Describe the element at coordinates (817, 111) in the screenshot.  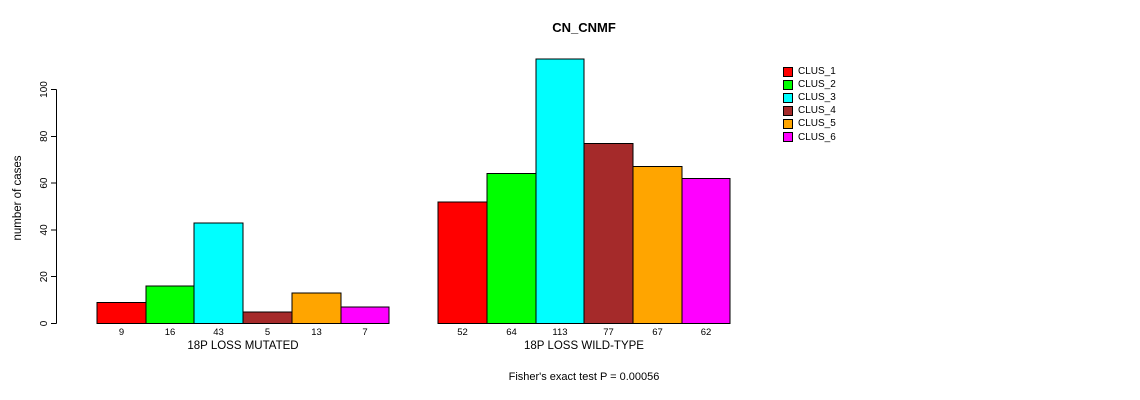
I see `legend-label: CLUS_4` at that location.